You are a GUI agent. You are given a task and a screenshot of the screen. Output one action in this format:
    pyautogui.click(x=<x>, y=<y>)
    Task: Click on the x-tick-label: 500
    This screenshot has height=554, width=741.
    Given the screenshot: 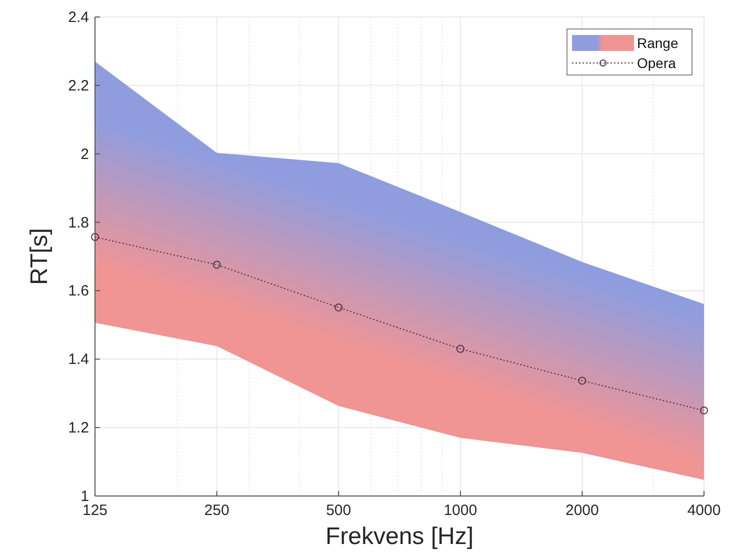 What is the action you would take?
    pyautogui.click(x=339, y=510)
    